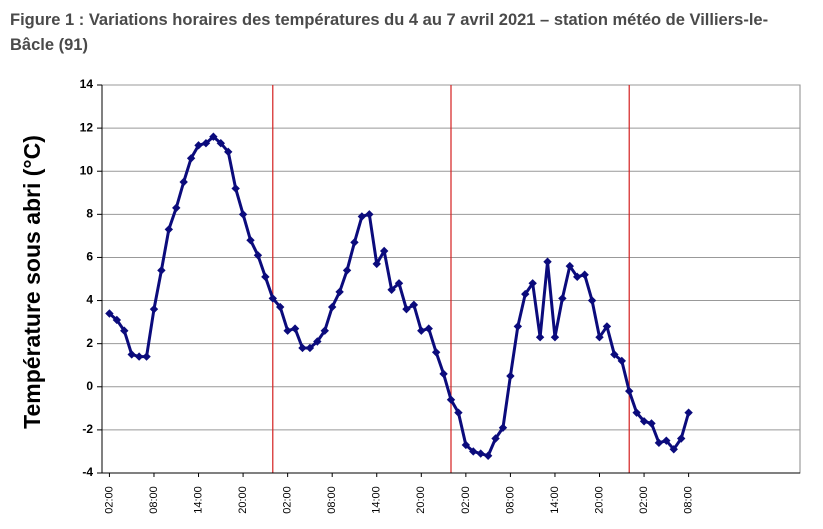 This screenshot has height=529, width=823. Describe the element at coordinates (32, 282) in the screenshot. I see `y-axis-label: Température sous abri (°C)` at that location.